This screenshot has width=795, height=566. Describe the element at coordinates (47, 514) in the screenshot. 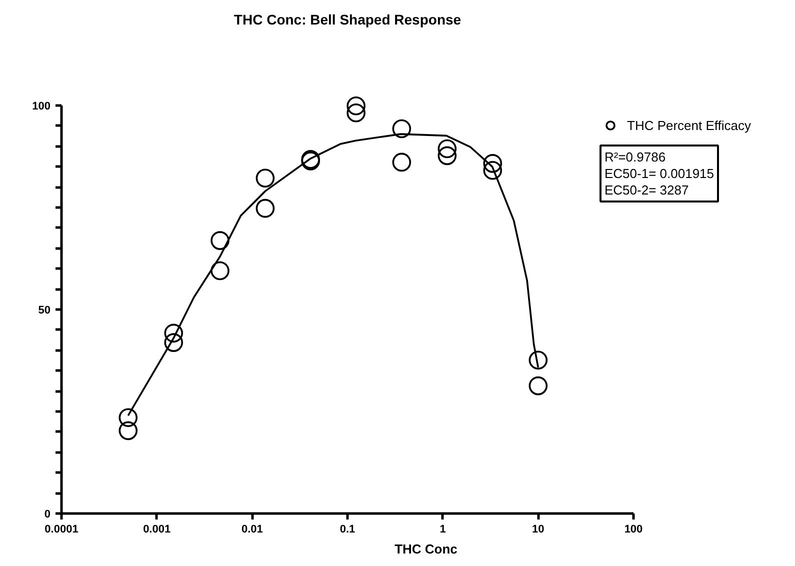

I see `y-tick-label: 0` at that location.